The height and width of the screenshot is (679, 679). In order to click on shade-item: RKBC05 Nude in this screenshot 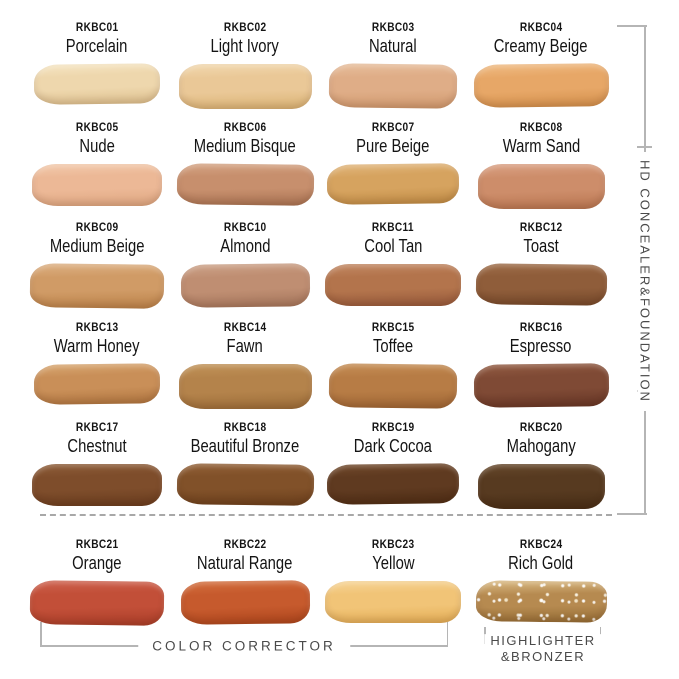, I will do `click(97, 164)`.